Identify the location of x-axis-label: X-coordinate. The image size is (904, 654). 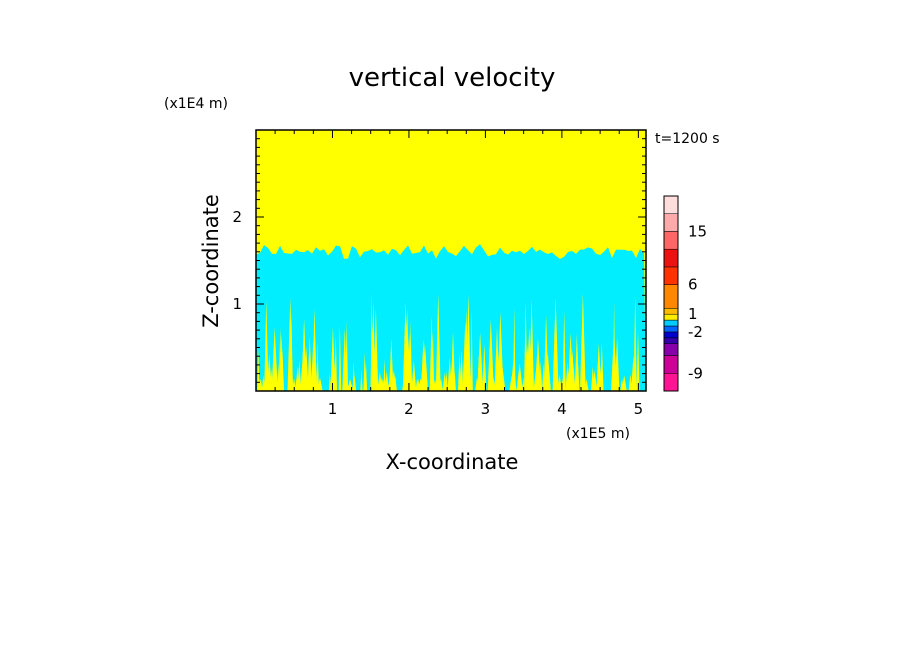
(452, 462).